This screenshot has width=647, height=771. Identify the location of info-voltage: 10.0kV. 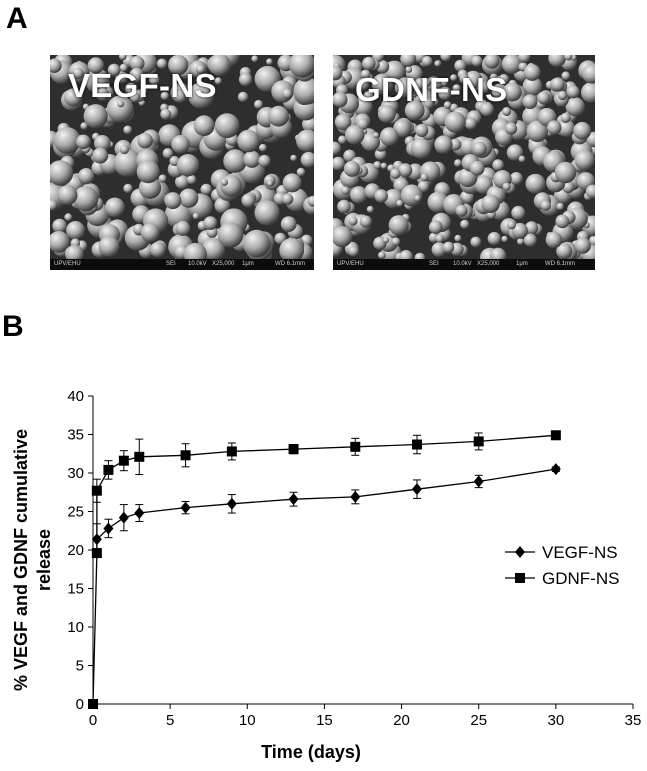
(197, 264).